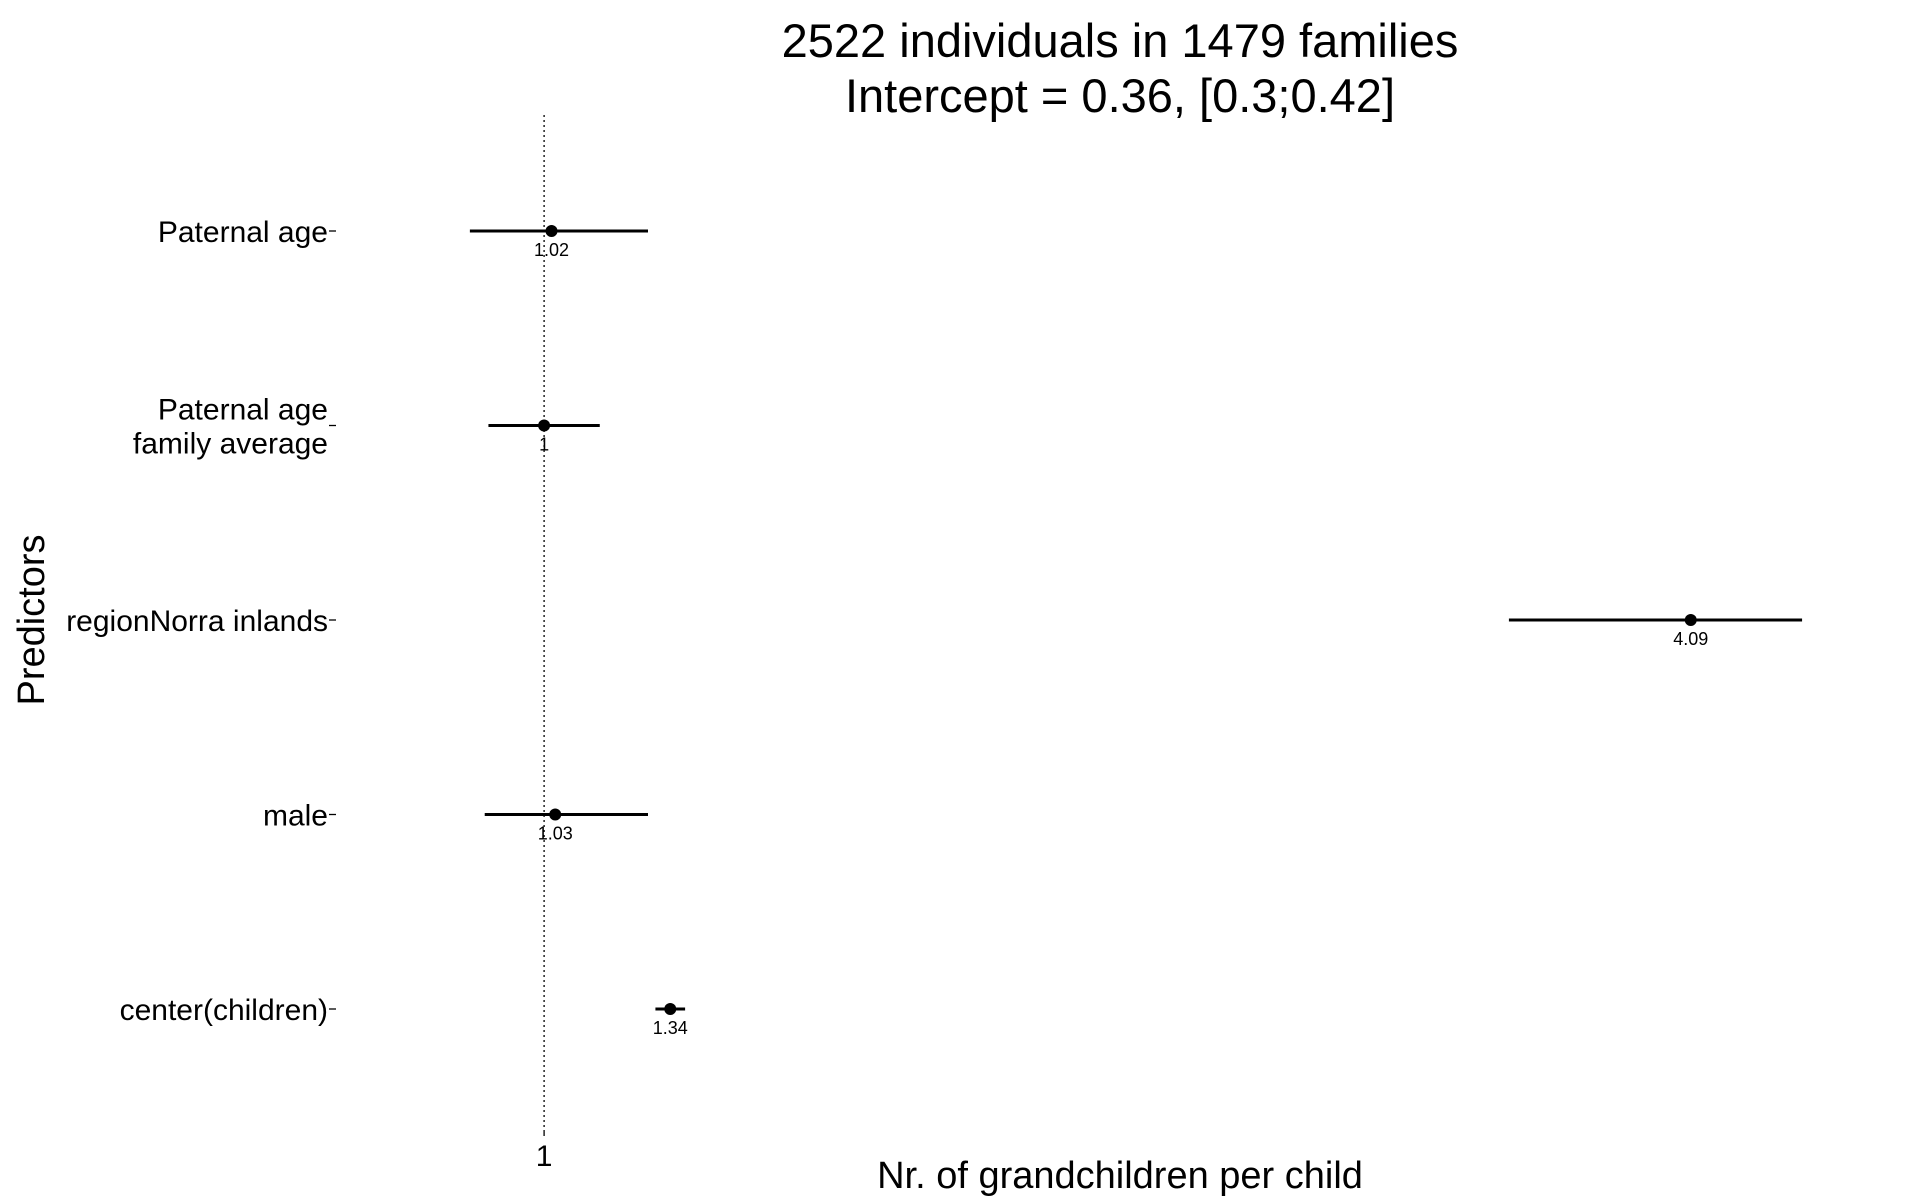 The image size is (1920, 1200). What do you see at coordinates (1120, 95) in the screenshot?
I see `chart-subtitle: Intercept = 0.36, [0.3;0.42]` at bounding box center [1120, 95].